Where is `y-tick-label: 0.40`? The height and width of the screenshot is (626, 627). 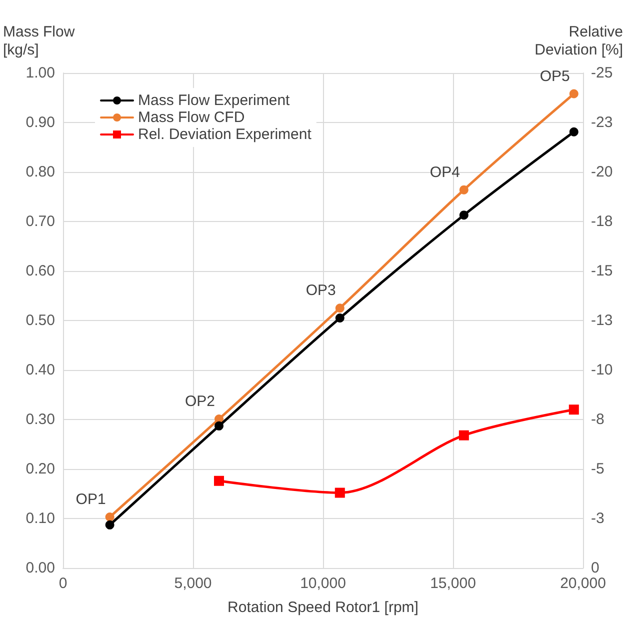 y-tick-label: 0.40 is located at coordinates (40, 370).